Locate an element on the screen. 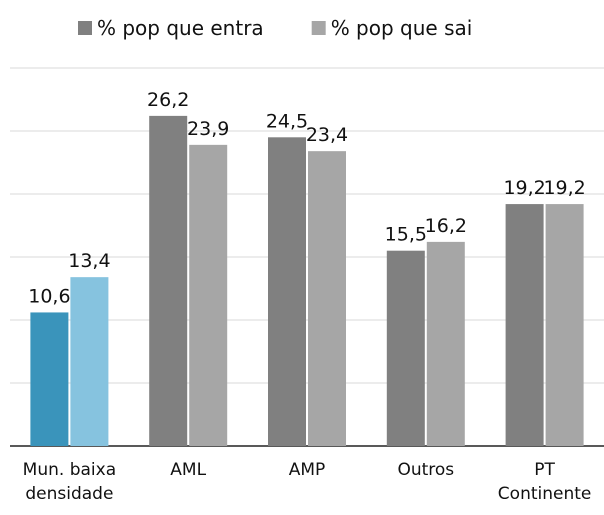 Image resolution: width=604 pixels, height=515 pixels. x-tick-label: Mun. baixa densidade is located at coordinates (69, 482).